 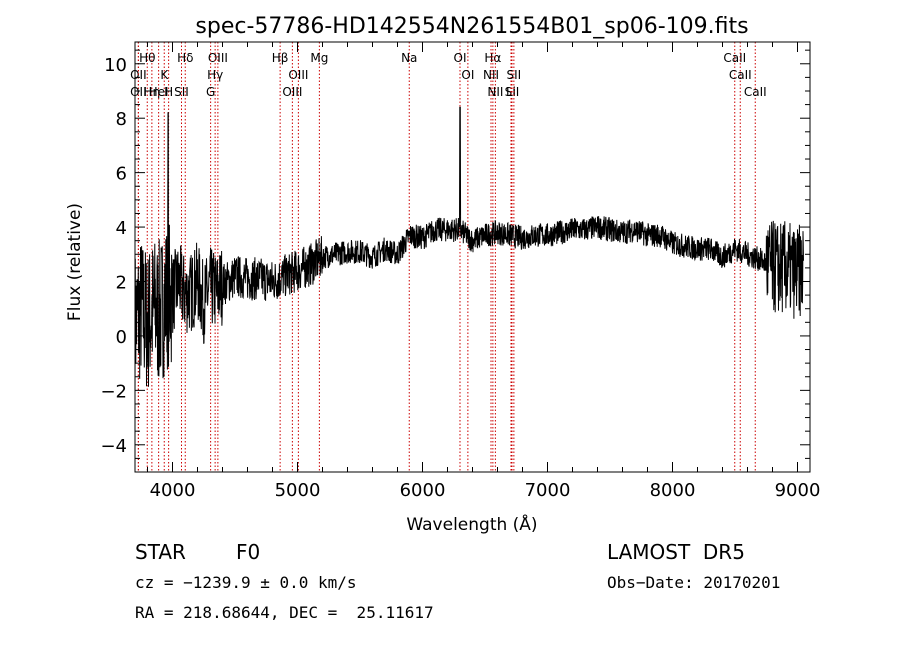 I want to click on y-tick-label: −4, so click(x=113, y=446).